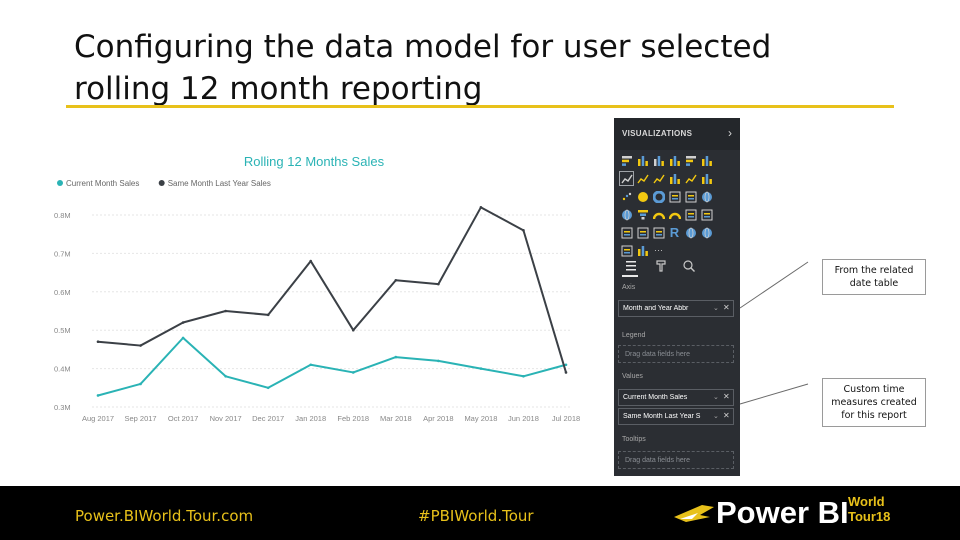 This screenshot has width=960, height=540. I want to click on values-field: Current Month Sales ⌄ ✕, so click(676, 397).